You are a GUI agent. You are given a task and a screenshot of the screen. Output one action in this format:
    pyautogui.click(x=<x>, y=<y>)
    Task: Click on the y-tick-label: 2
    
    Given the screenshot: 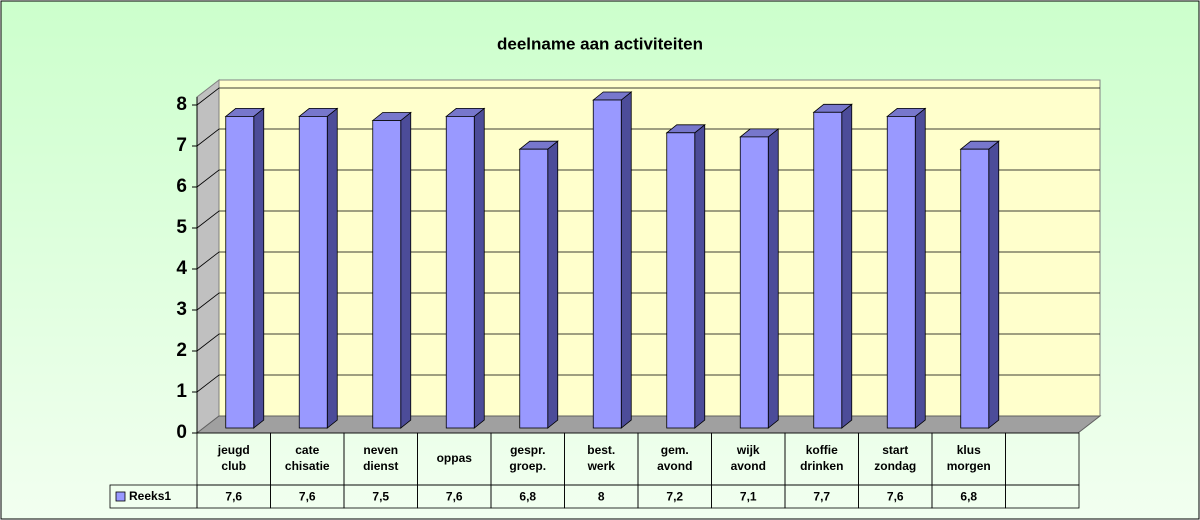 What is the action you would take?
    pyautogui.click(x=181, y=350)
    